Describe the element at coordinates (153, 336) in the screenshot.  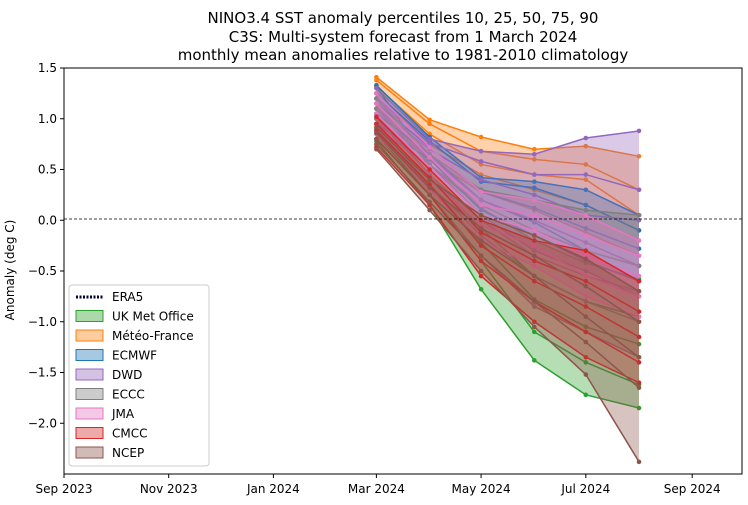
I see `legend-label: Météo-France` at that location.